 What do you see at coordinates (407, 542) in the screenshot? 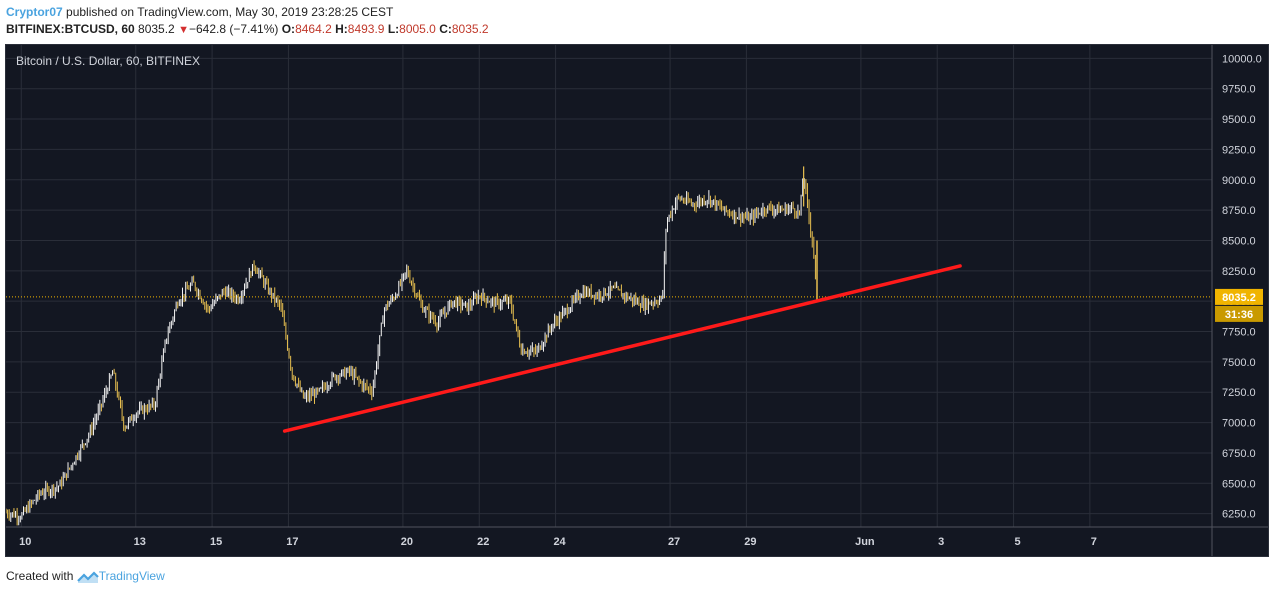
I see `x-tick-label: 20` at bounding box center [407, 542].